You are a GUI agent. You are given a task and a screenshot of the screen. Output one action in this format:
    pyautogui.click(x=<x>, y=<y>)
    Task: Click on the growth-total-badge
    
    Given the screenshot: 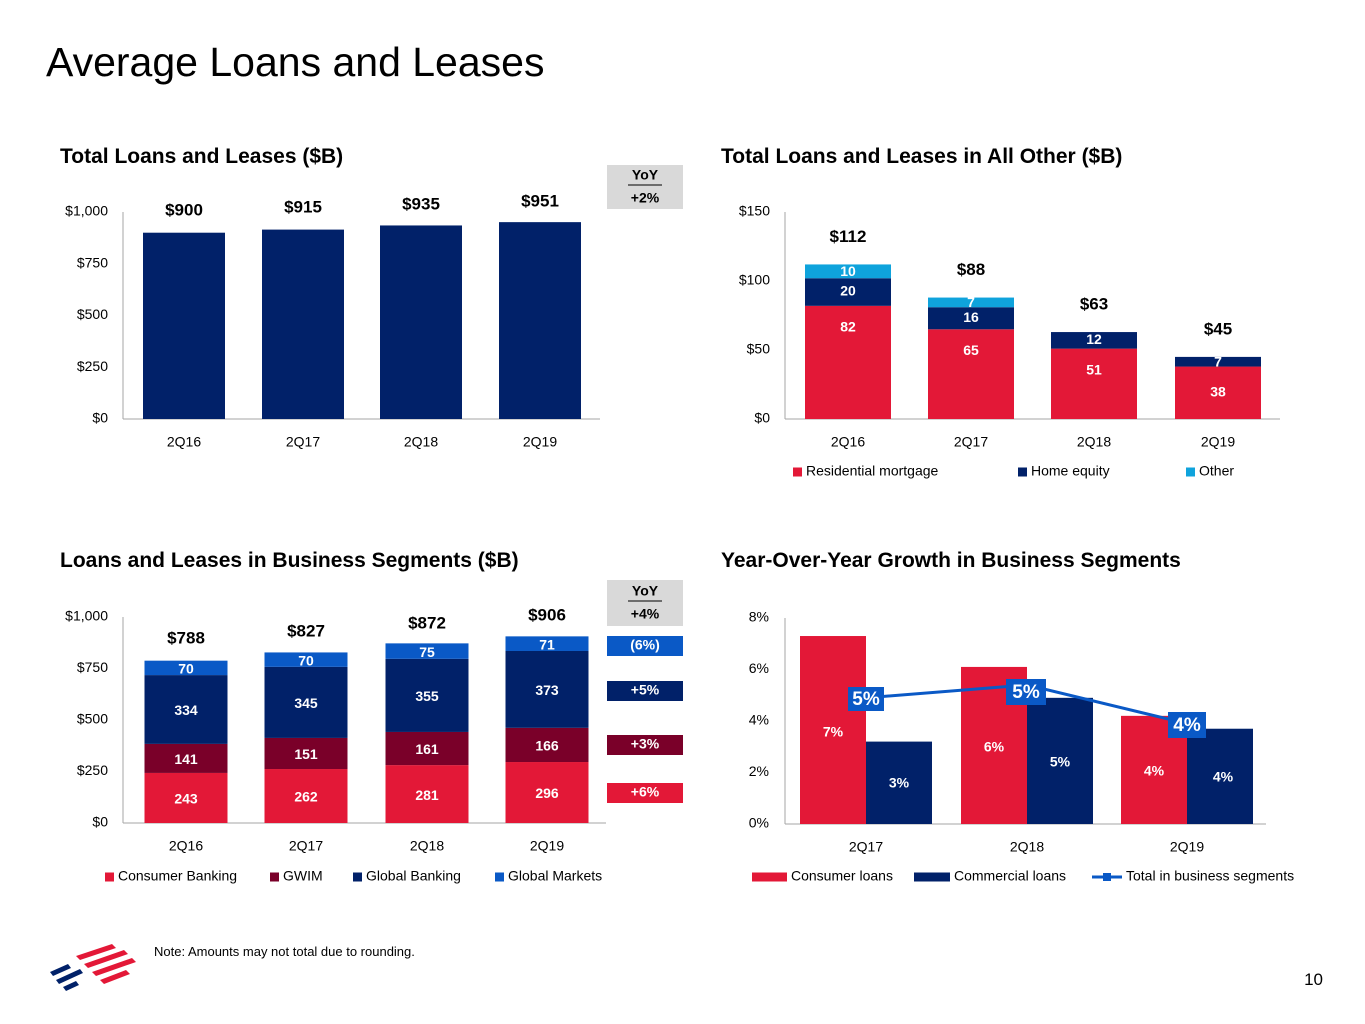 What is the action you would take?
    pyautogui.click(x=1187, y=725)
    